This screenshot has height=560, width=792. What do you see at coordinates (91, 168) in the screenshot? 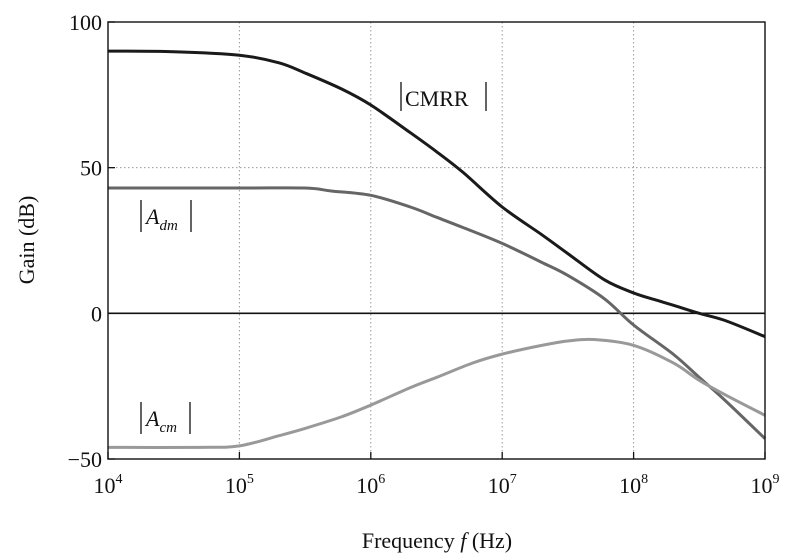
I see `y-tick-label: 50` at bounding box center [91, 168].